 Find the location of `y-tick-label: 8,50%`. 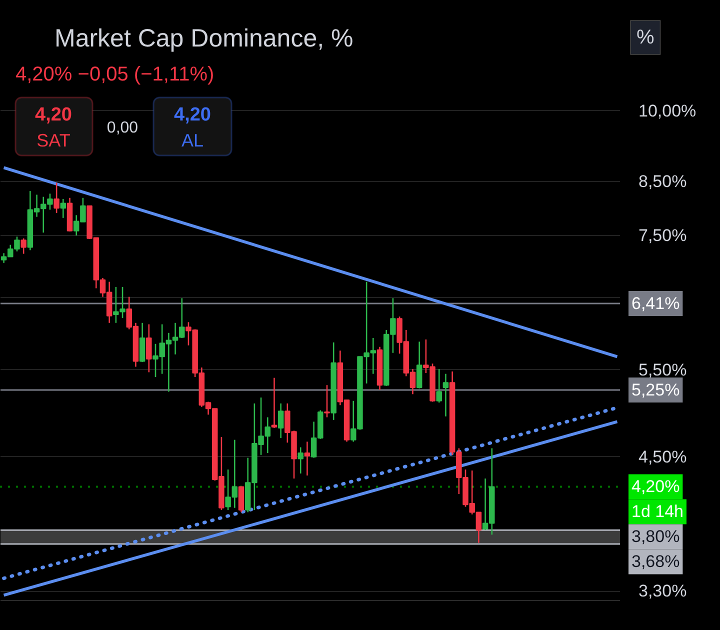

y-tick-label: 8,50% is located at coordinates (662, 181).